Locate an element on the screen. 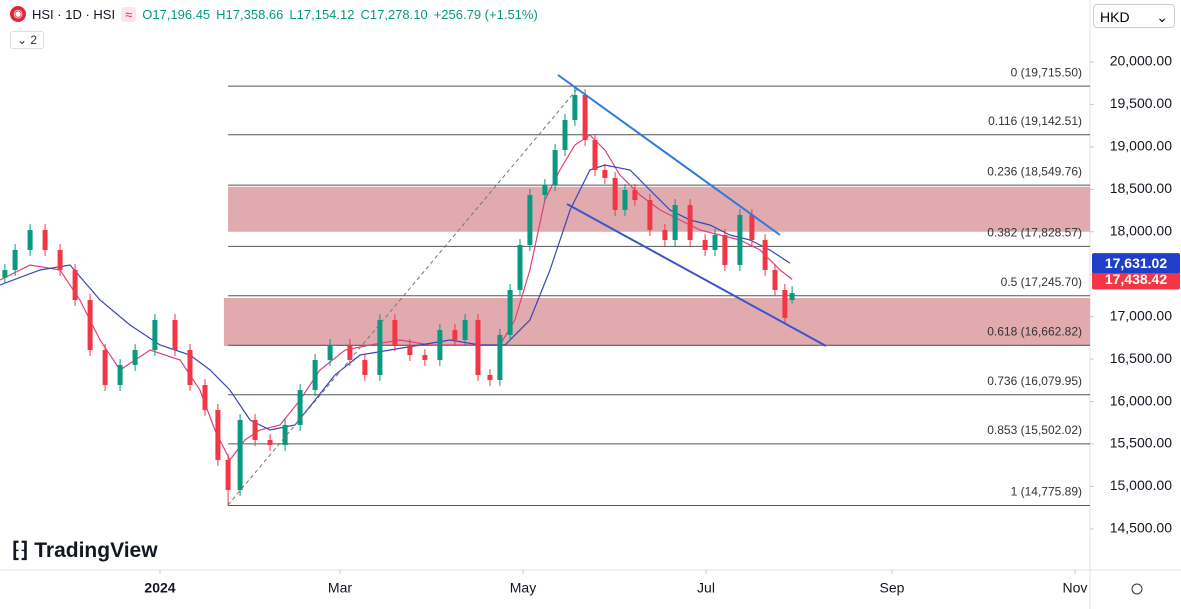  price-label: 17,631.02 is located at coordinates (1136, 263).